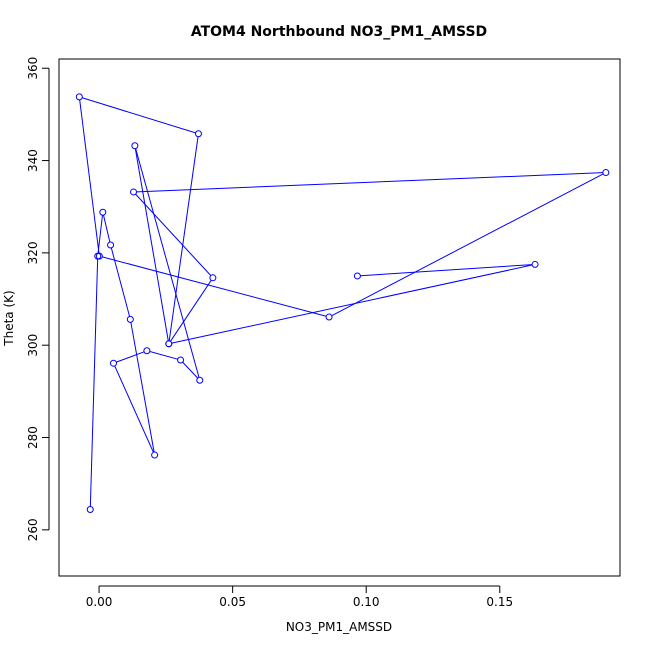 This screenshot has width=650, height=650. Describe the element at coordinates (232, 602) in the screenshot. I see `x-tick-label: 0.05` at that location.